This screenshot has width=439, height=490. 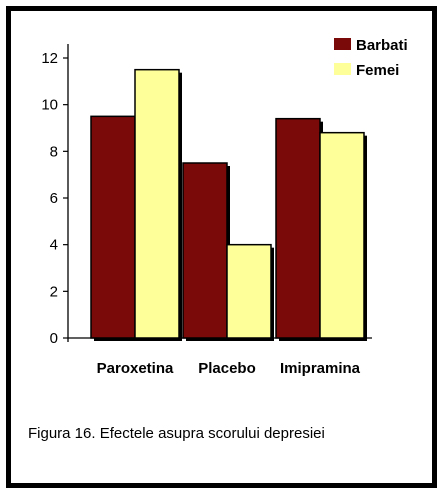 What do you see at coordinates (382, 45) in the screenshot?
I see `legend-label: Barbati` at bounding box center [382, 45].